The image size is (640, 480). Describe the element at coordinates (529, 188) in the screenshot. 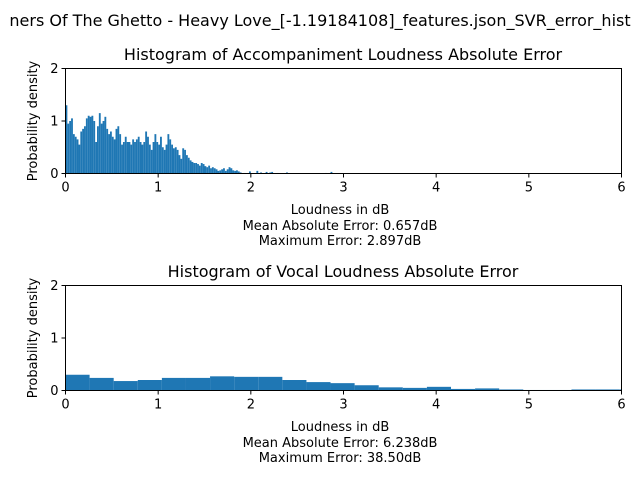

I see `x-tick-label: 5` at that location.